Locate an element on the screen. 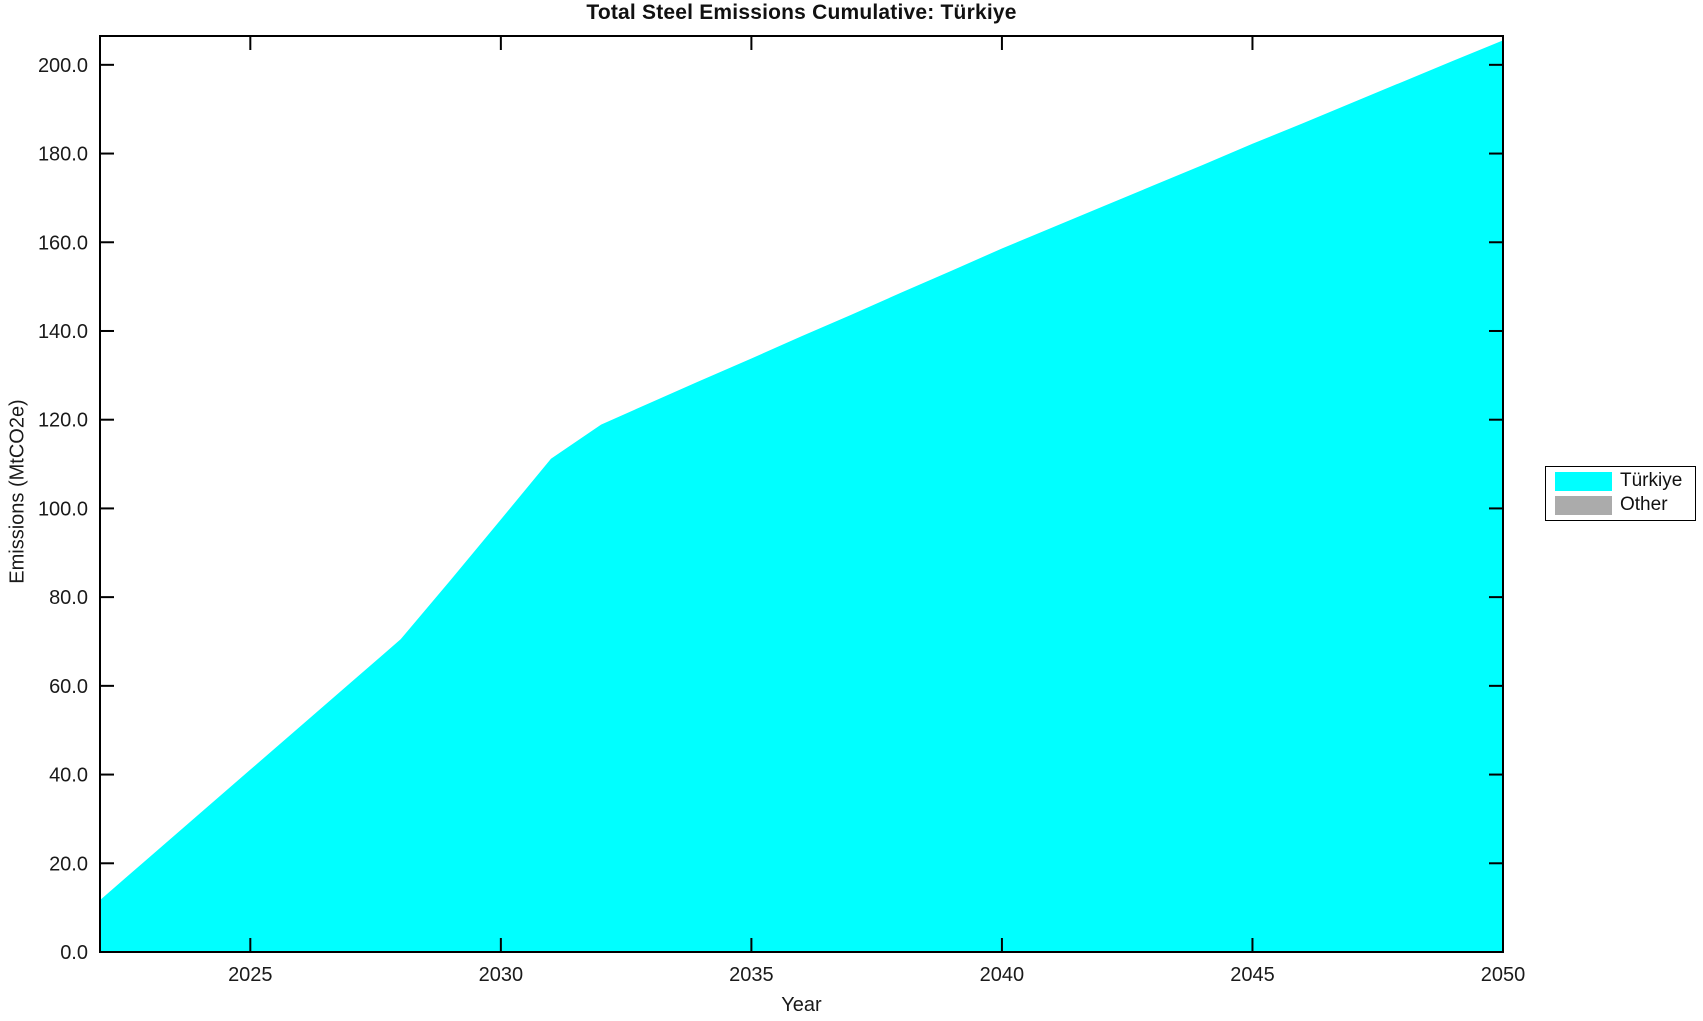 This screenshot has width=1703, height=1021. y-tick-label: 100.0 is located at coordinates (63, 509).